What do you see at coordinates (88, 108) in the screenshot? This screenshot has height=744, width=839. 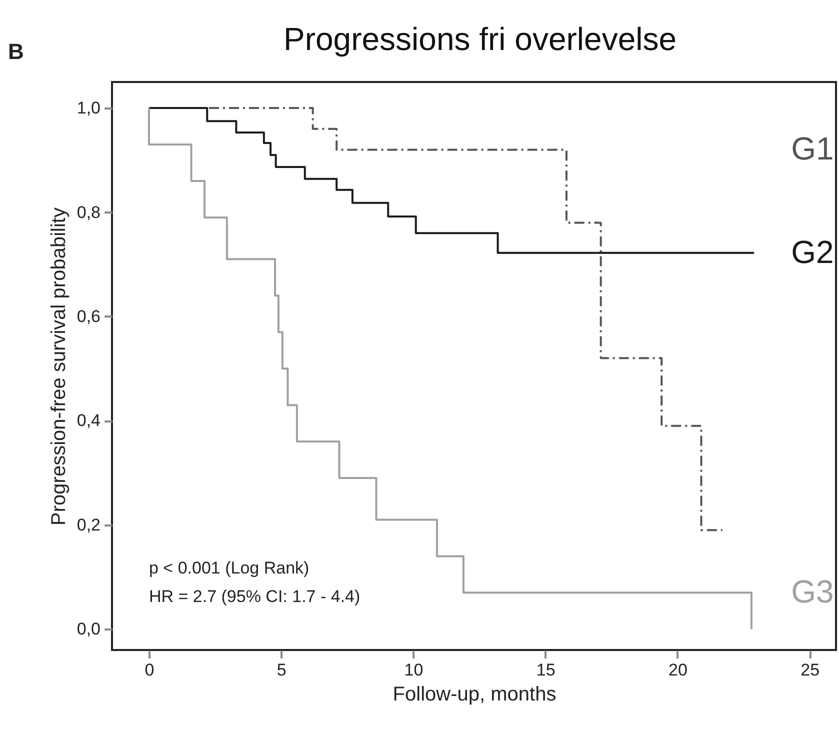 I see `y-tick-label: 1,0` at bounding box center [88, 108].